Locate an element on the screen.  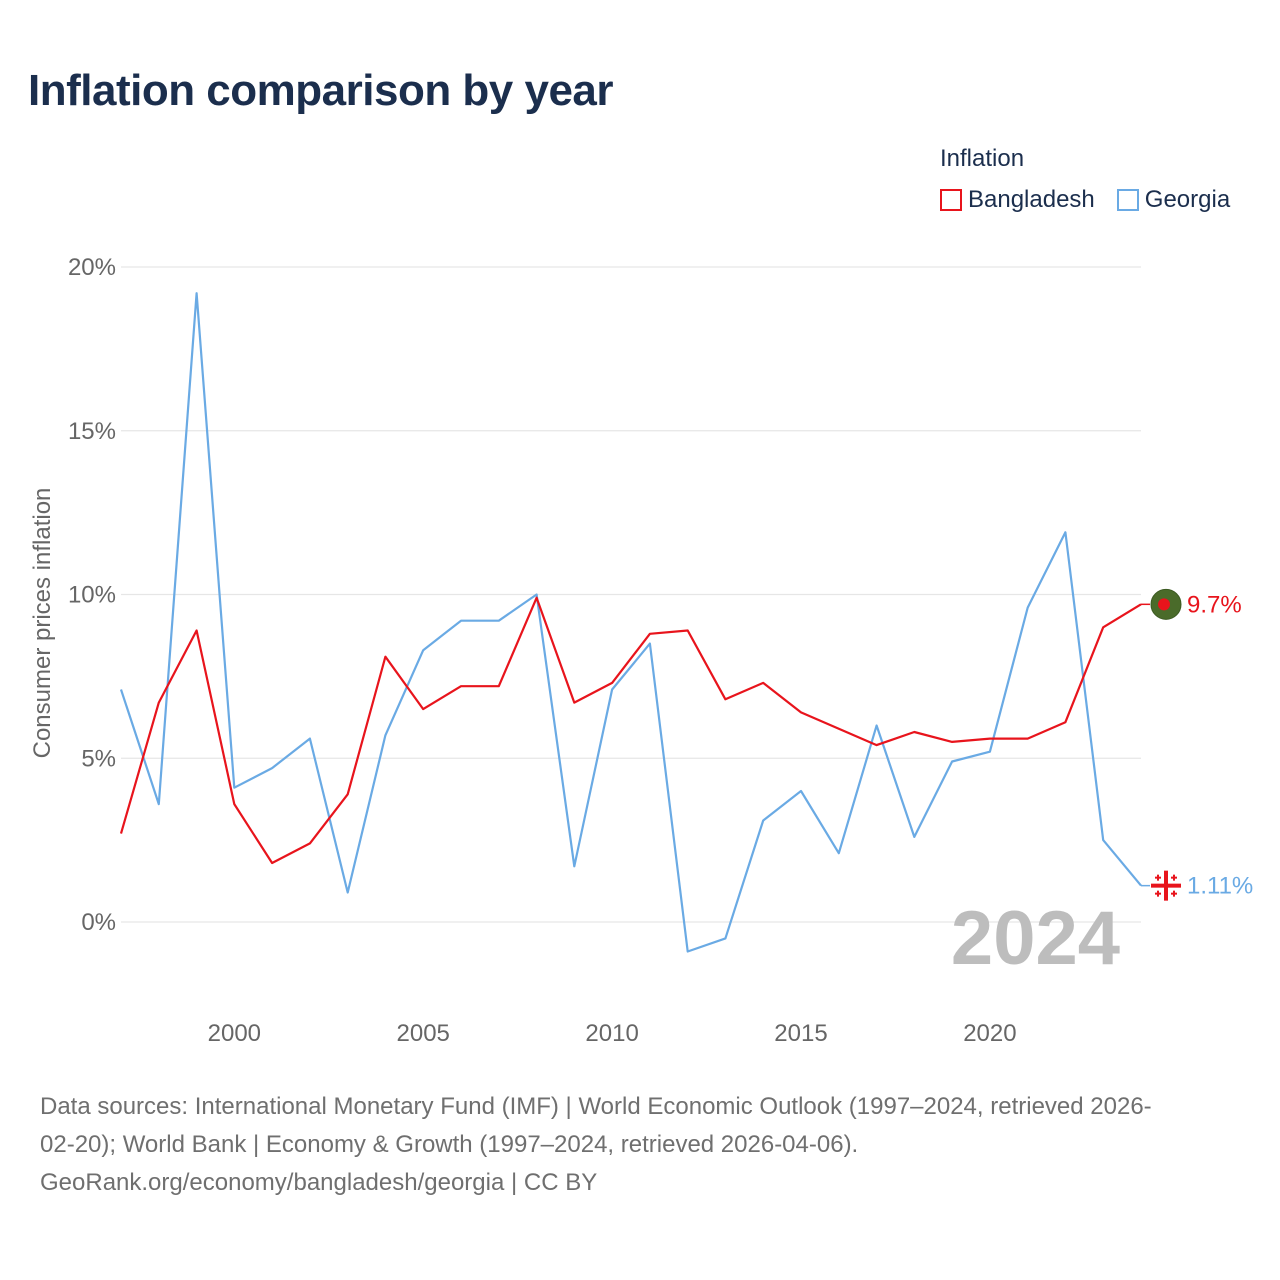
end-markers: 9.7% 1.11% is located at coordinates (1197, 744).